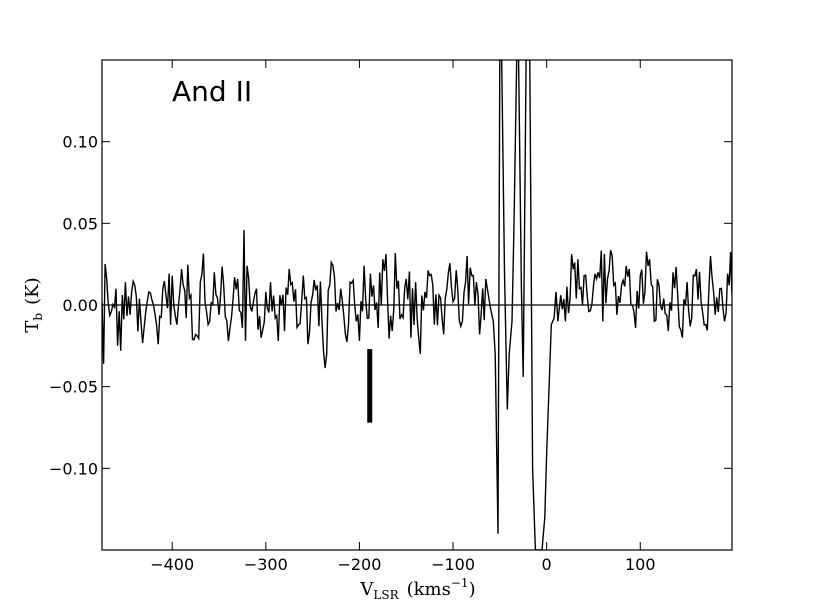  I want to click on y-axis-label-units: (K), so click(32, 291).